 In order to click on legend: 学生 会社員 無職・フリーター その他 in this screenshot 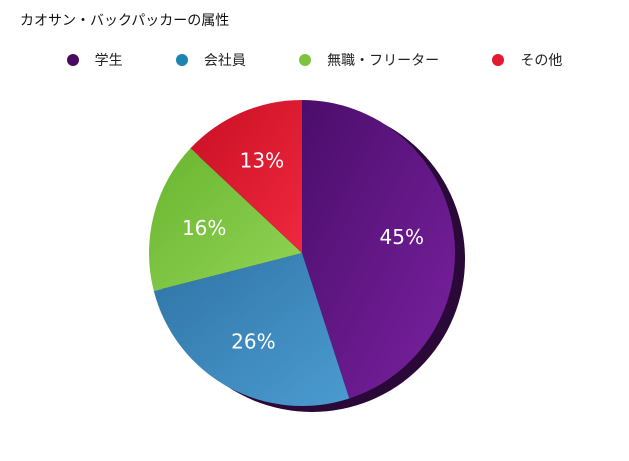, I will do `click(314, 60)`.